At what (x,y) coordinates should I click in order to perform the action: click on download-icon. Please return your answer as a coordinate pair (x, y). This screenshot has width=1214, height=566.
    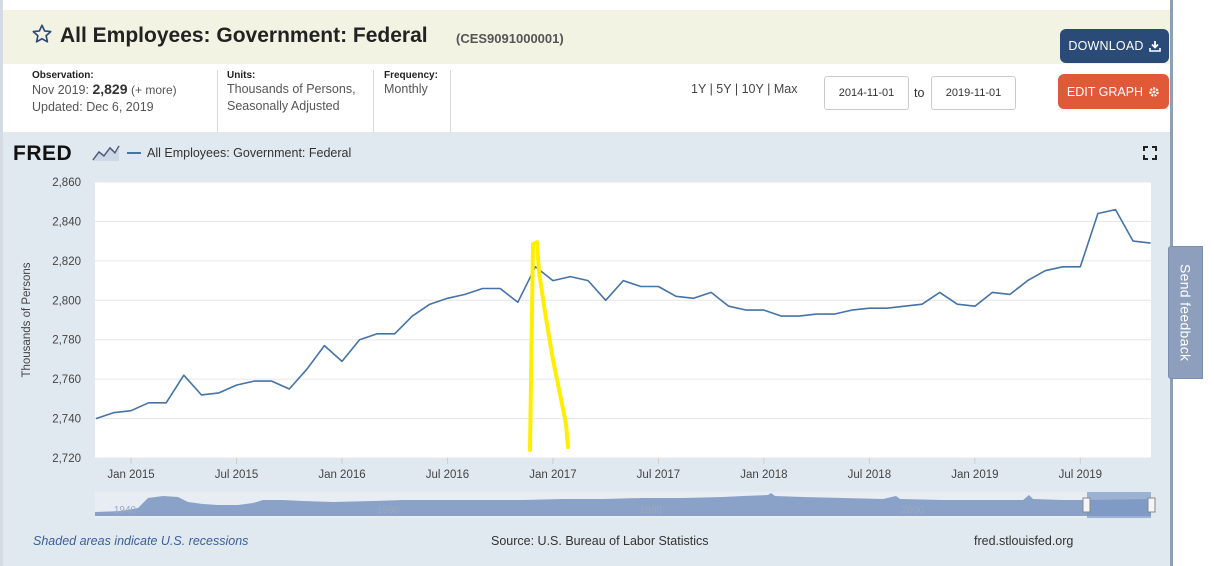
    Looking at the image, I should click on (1154, 46).